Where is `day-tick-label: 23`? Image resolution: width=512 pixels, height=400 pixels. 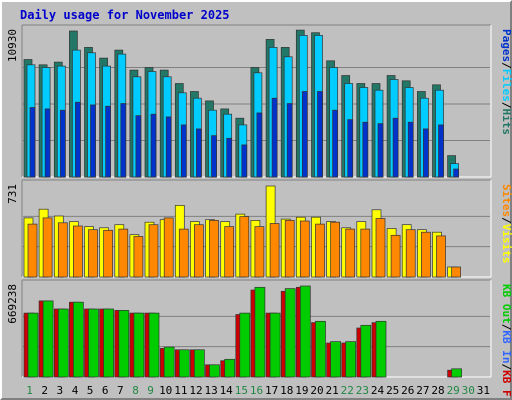 day-tick-label: 23 is located at coordinates (362, 390).